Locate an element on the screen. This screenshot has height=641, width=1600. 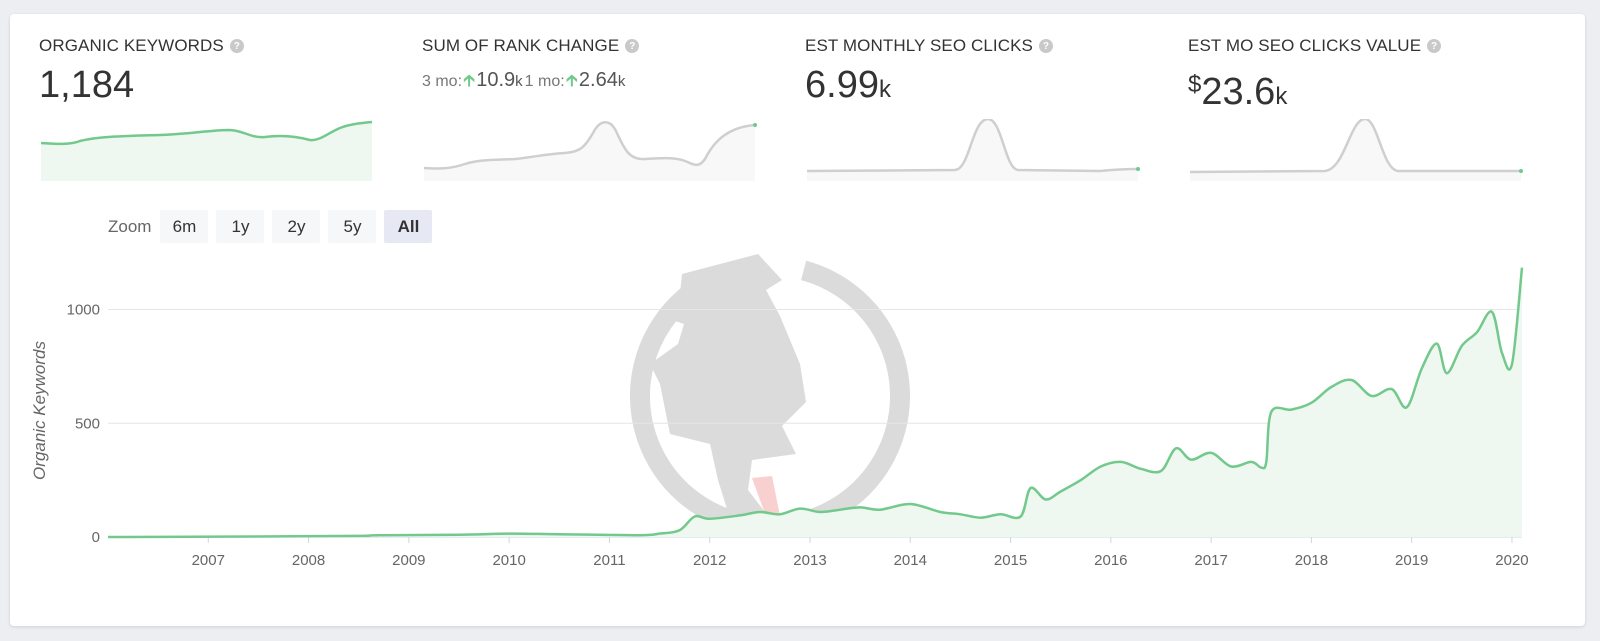
sparkline-organic-keywords is located at coordinates (206, 150).